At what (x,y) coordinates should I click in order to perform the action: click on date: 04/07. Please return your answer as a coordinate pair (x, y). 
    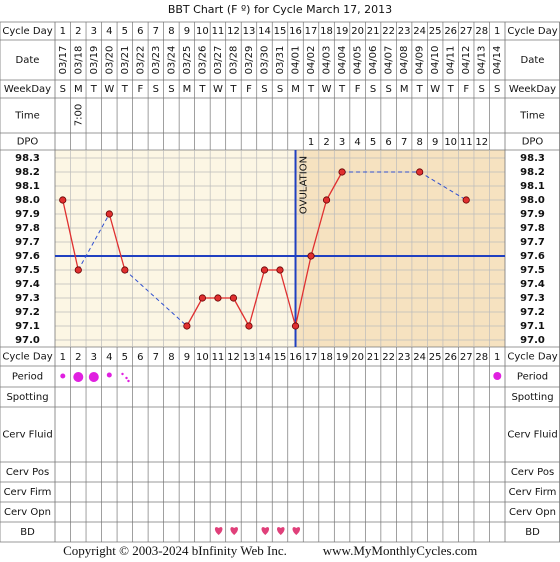
    Looking at the image, I should click on (389, 60).